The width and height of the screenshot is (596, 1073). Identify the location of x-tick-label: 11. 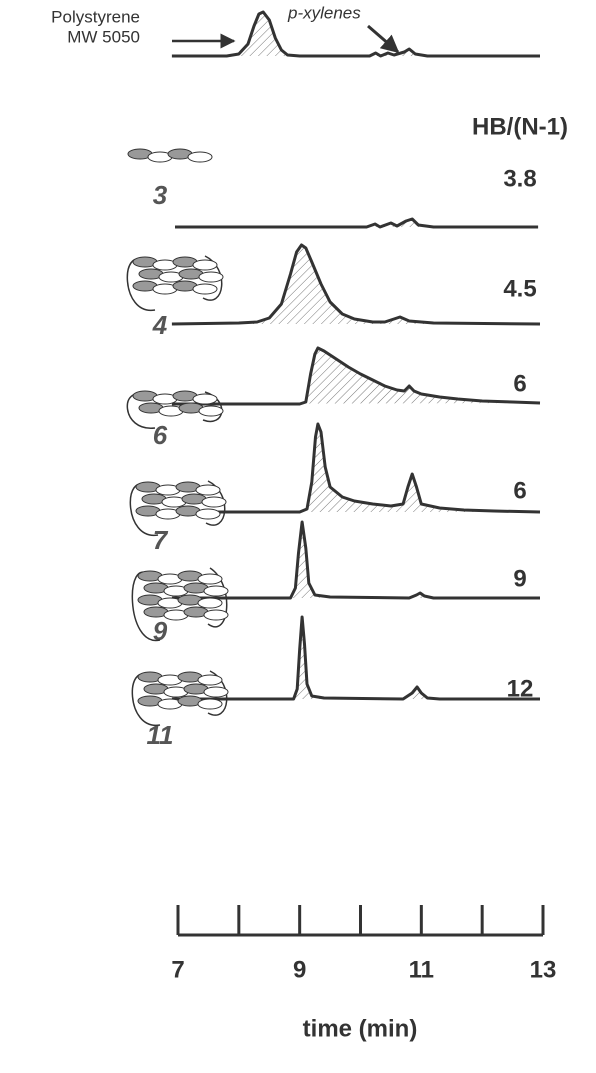
(421, 969).